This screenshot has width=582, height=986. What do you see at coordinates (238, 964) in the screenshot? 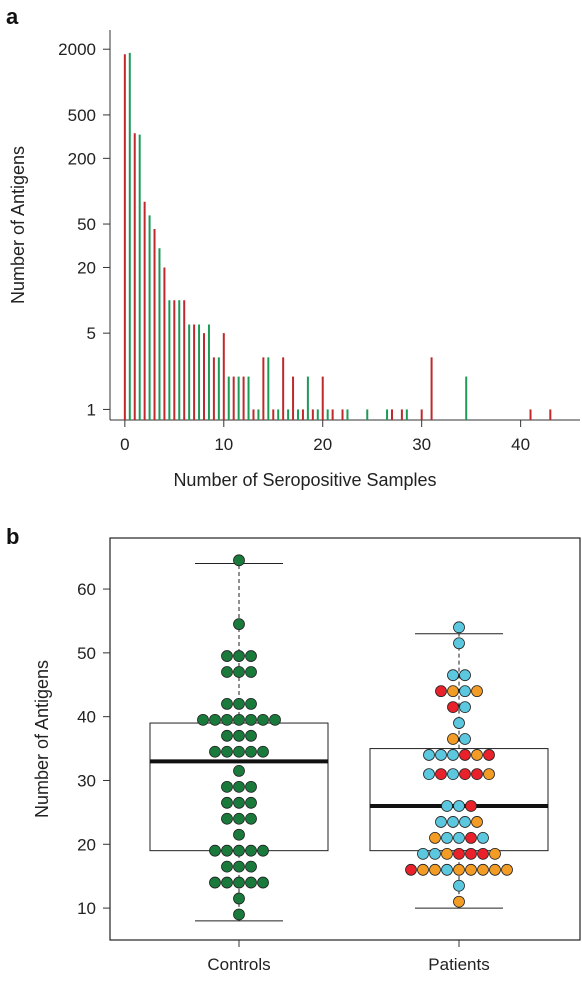
I see `x-tick-label: Controls` at bounding box center [238, 964].